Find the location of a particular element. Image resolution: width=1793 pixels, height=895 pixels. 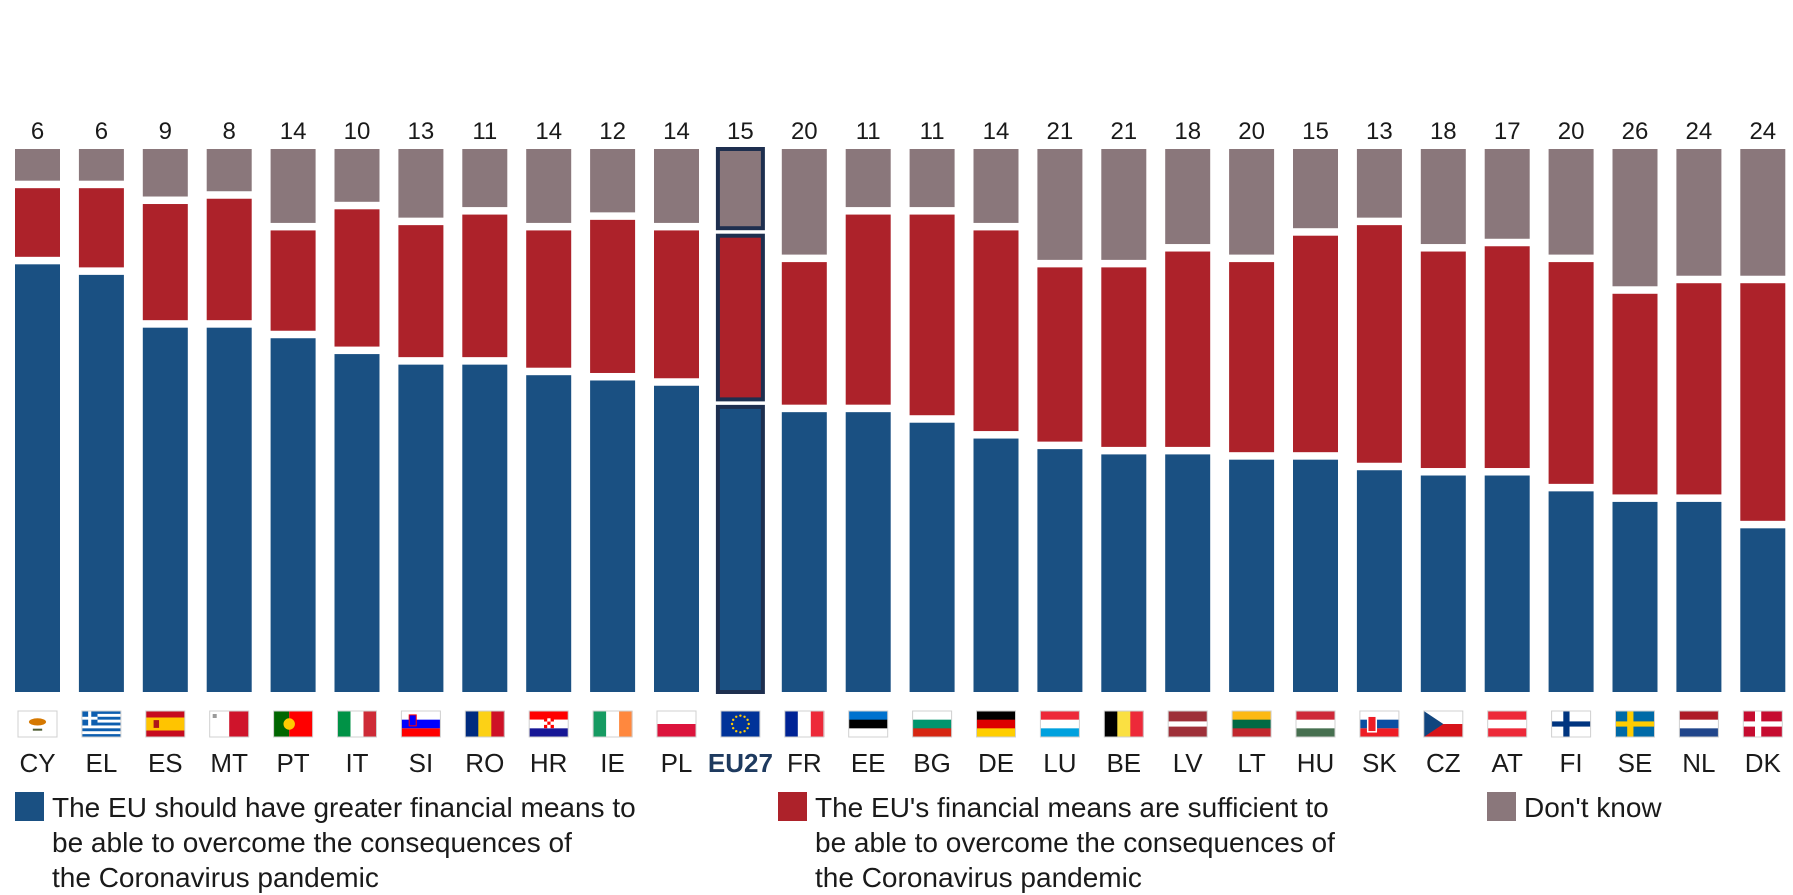

bar-dont-know-hr is located at coordinates (549, 186).